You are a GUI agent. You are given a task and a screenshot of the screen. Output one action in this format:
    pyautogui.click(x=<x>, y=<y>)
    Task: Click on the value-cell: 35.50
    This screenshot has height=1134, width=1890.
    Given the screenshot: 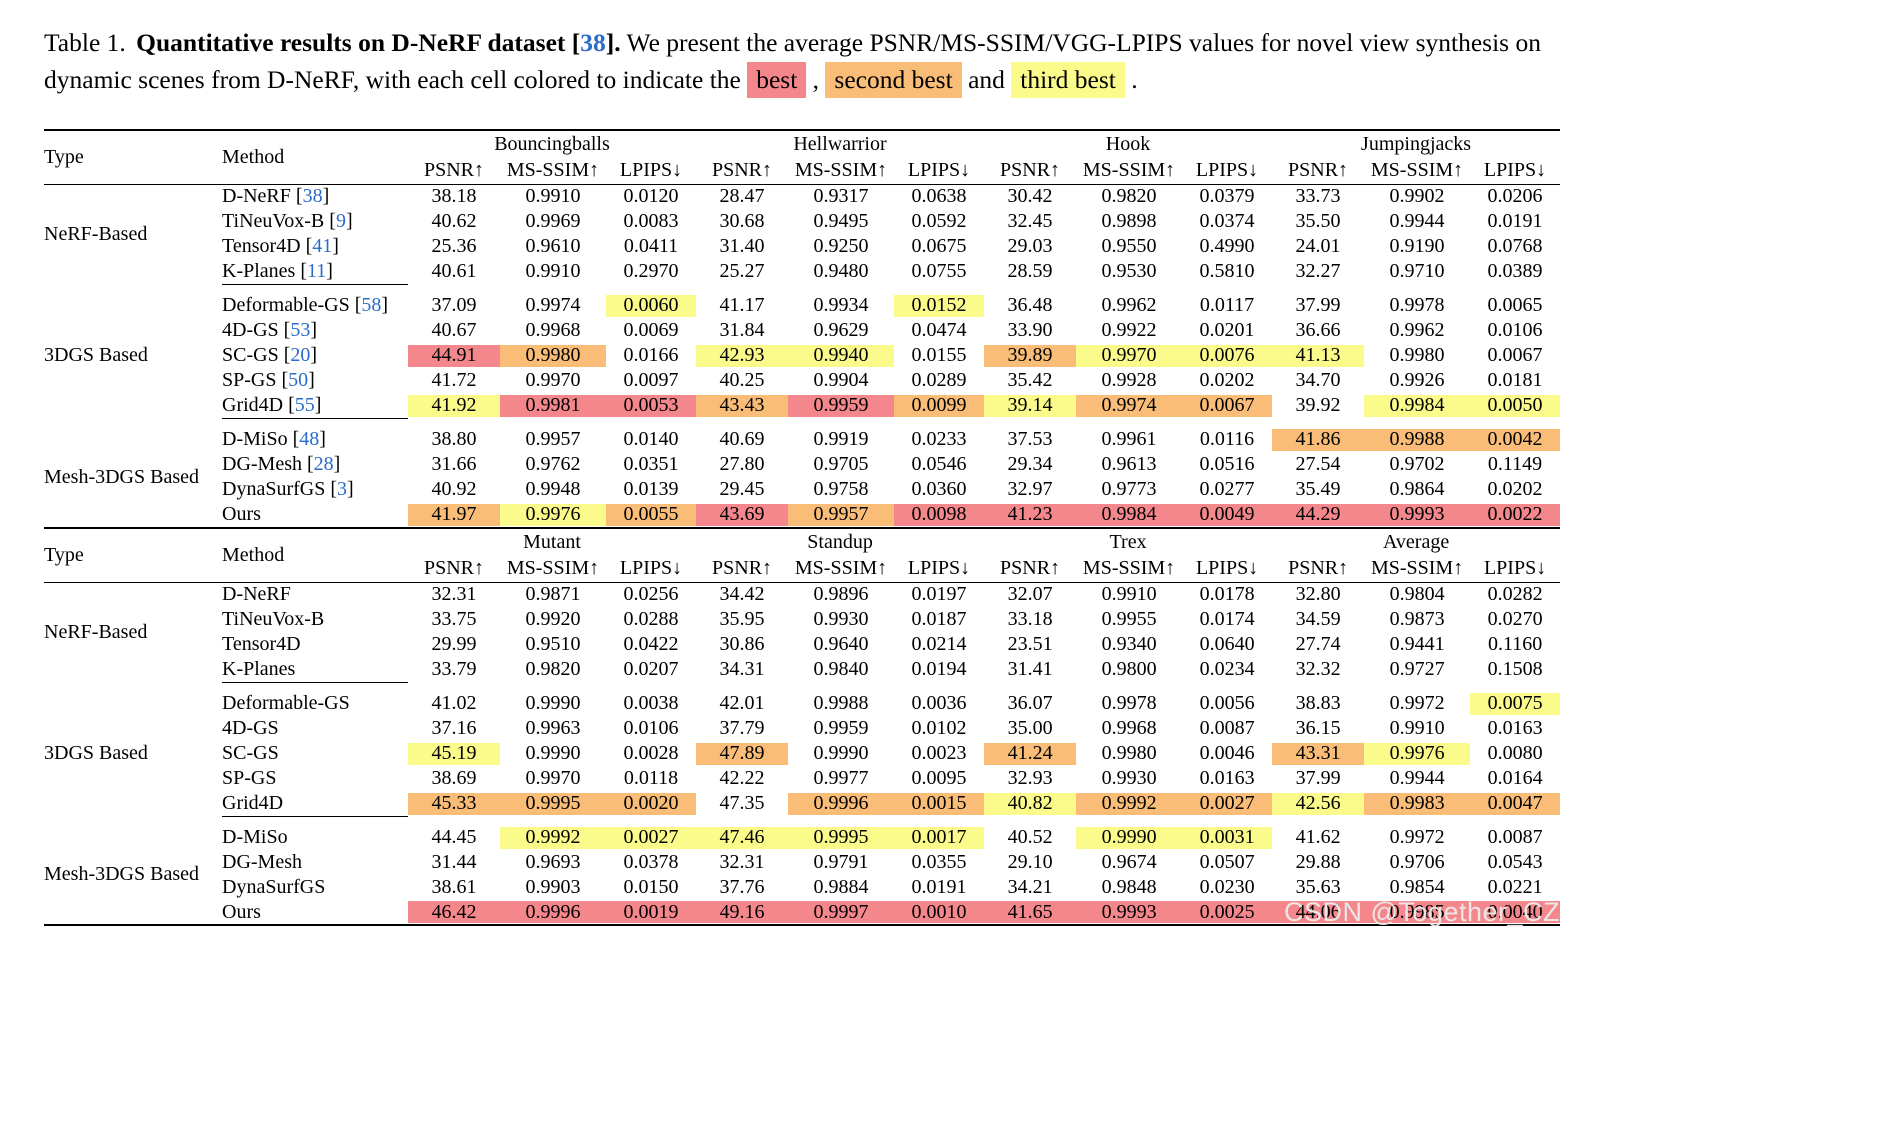 What is the action you would take?
    pyautogui.click(x=1318, y=221)
    